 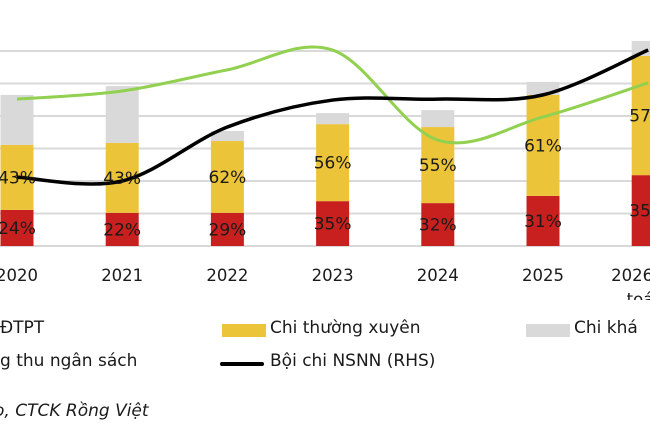 I want to click on legend-label: g thu ngân sách, so click(x=69, y=361).